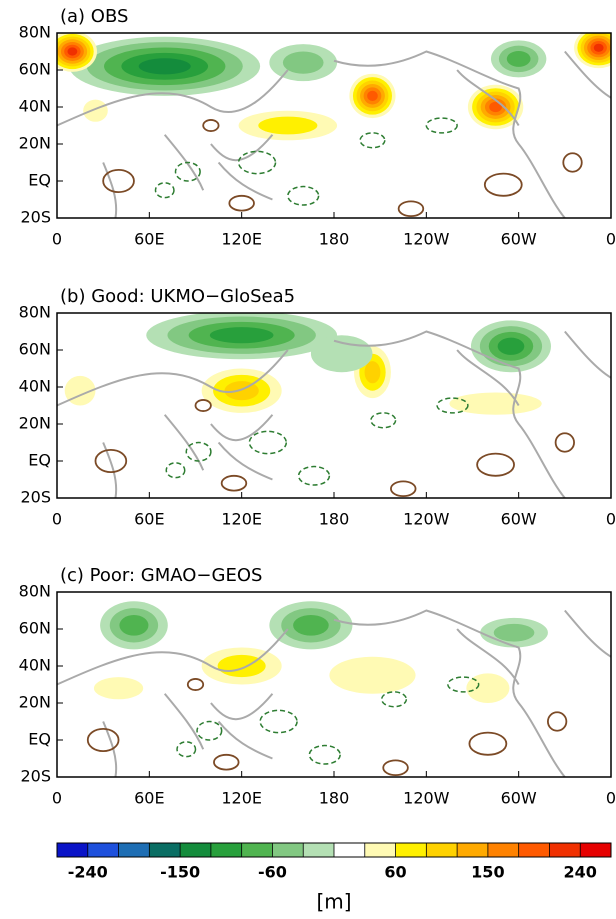  What do you see at coordinates (395, 872) in the screenshot?
I see `colorbar-tick-label: 60` at bounding box center [395, 872].